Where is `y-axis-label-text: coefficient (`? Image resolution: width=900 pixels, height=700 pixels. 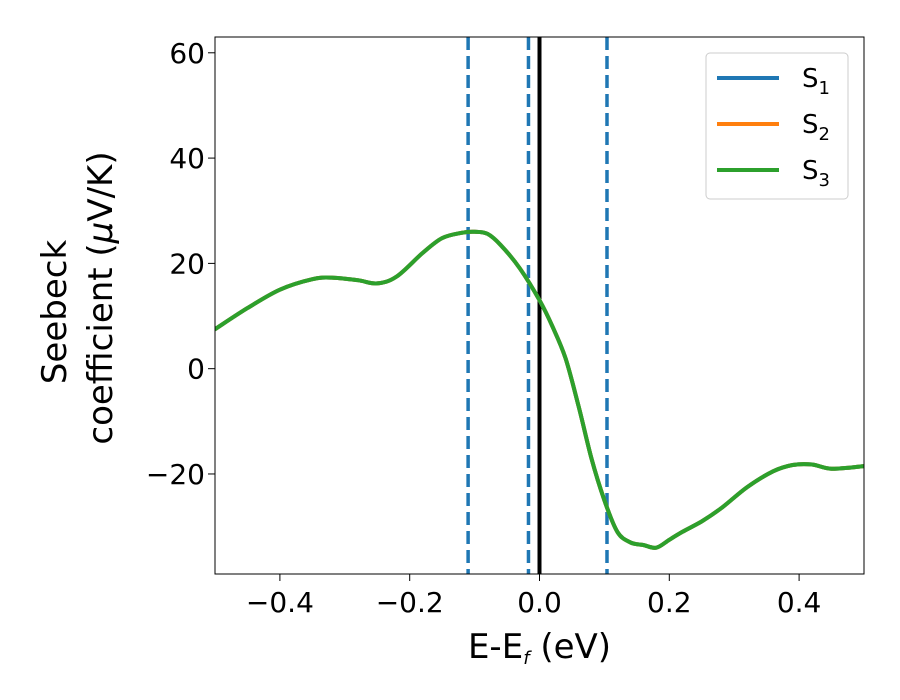 y-axis-label-text: coefficient ( is located at coordinates (101, 343).